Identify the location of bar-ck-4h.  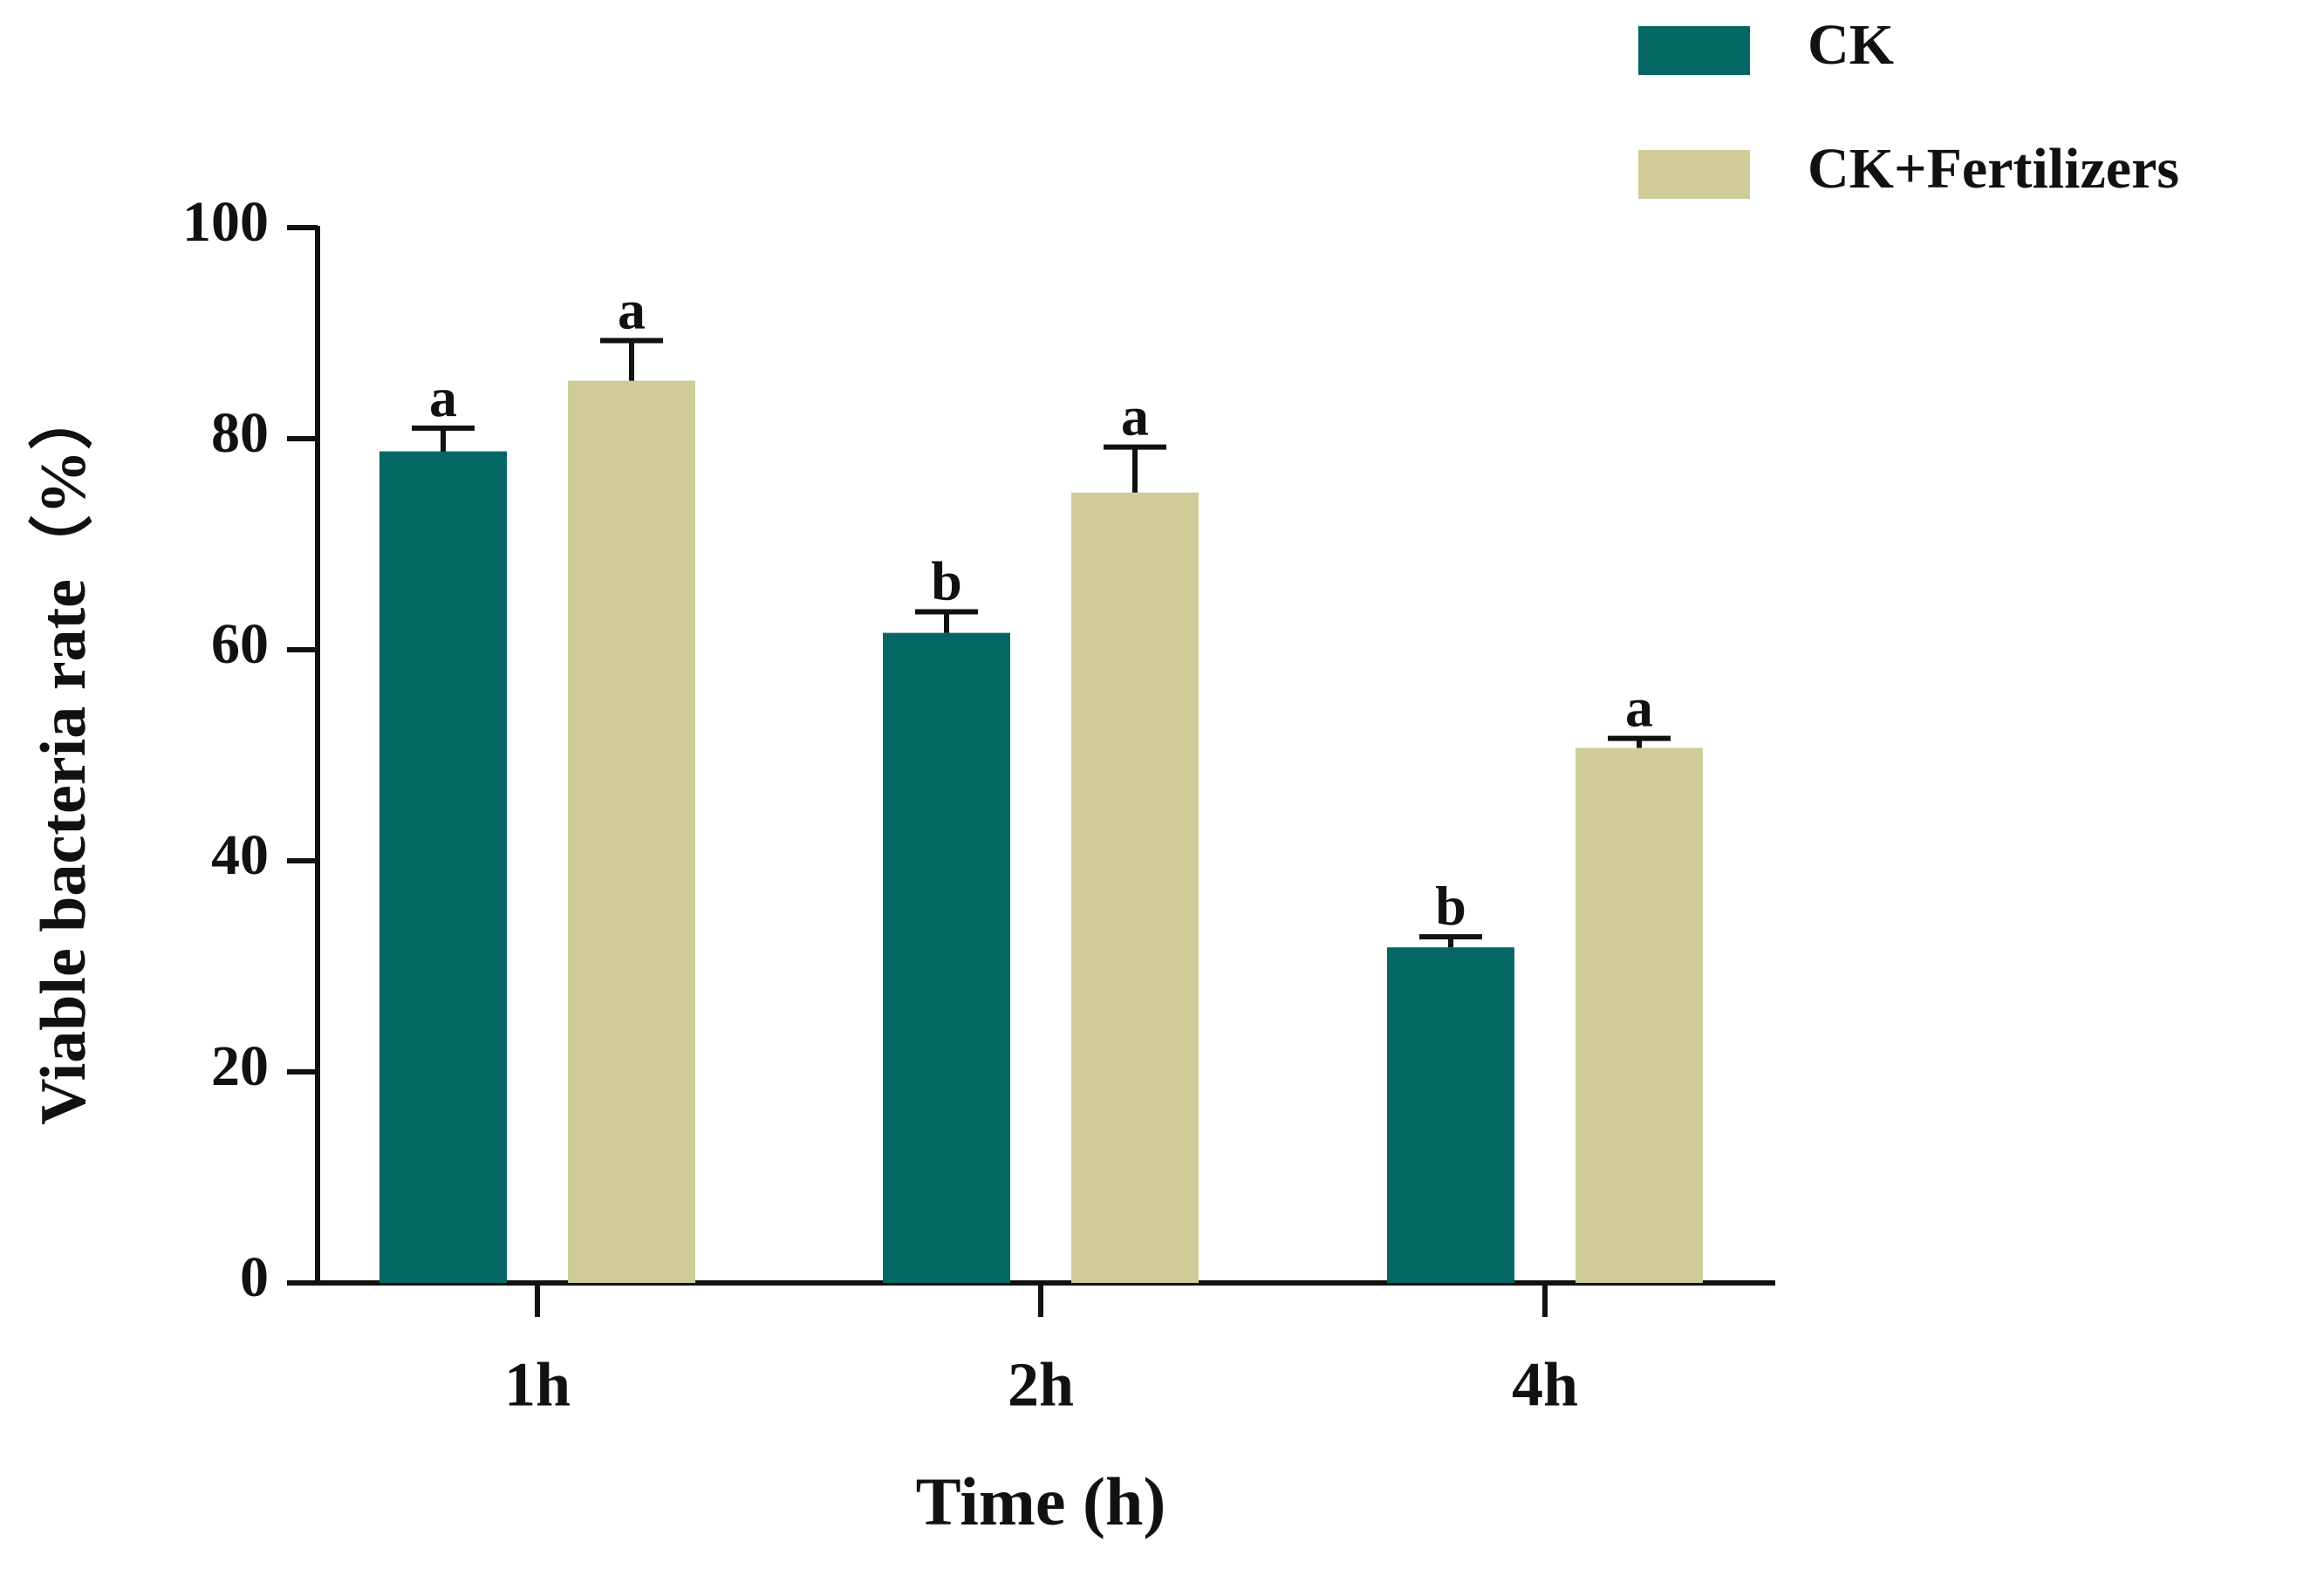
(1451, 1115).